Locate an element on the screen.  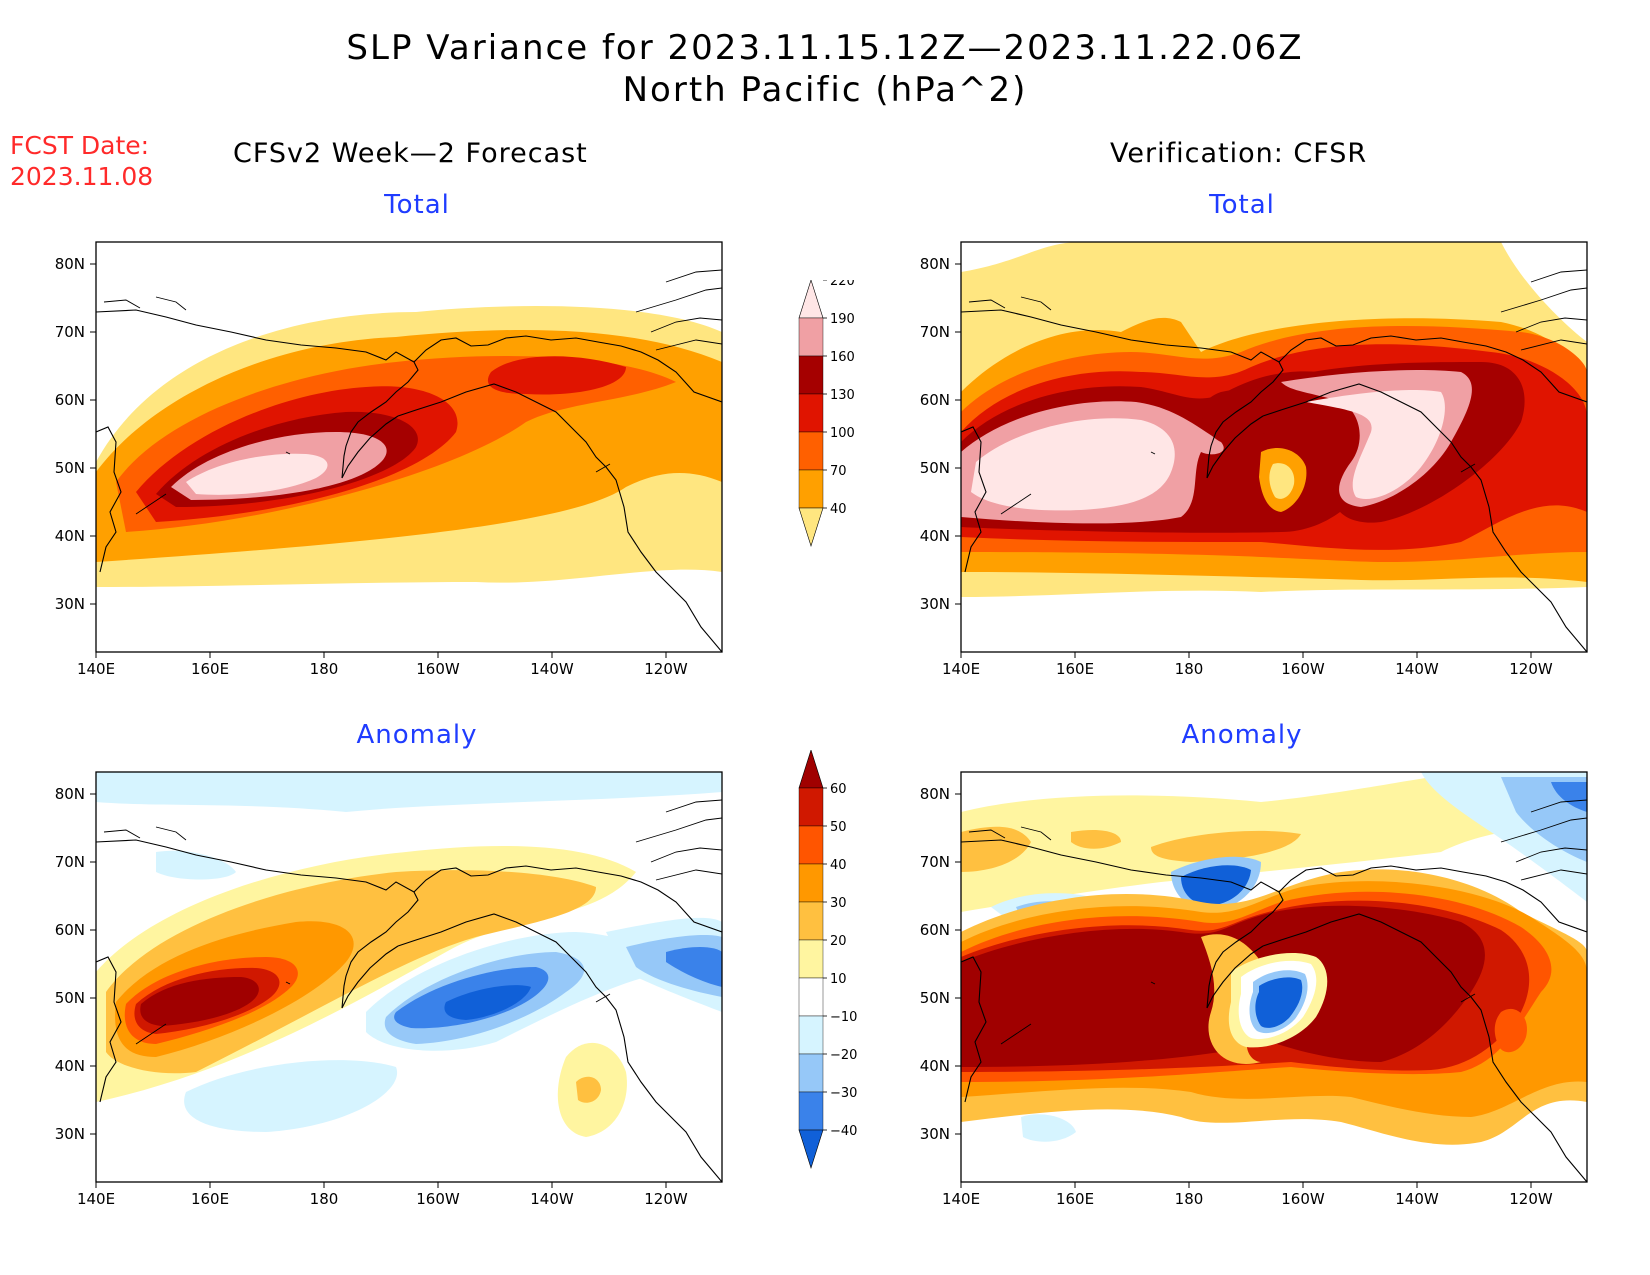
verify-total-subtitle: Total is located at coordinates (1242, 205).